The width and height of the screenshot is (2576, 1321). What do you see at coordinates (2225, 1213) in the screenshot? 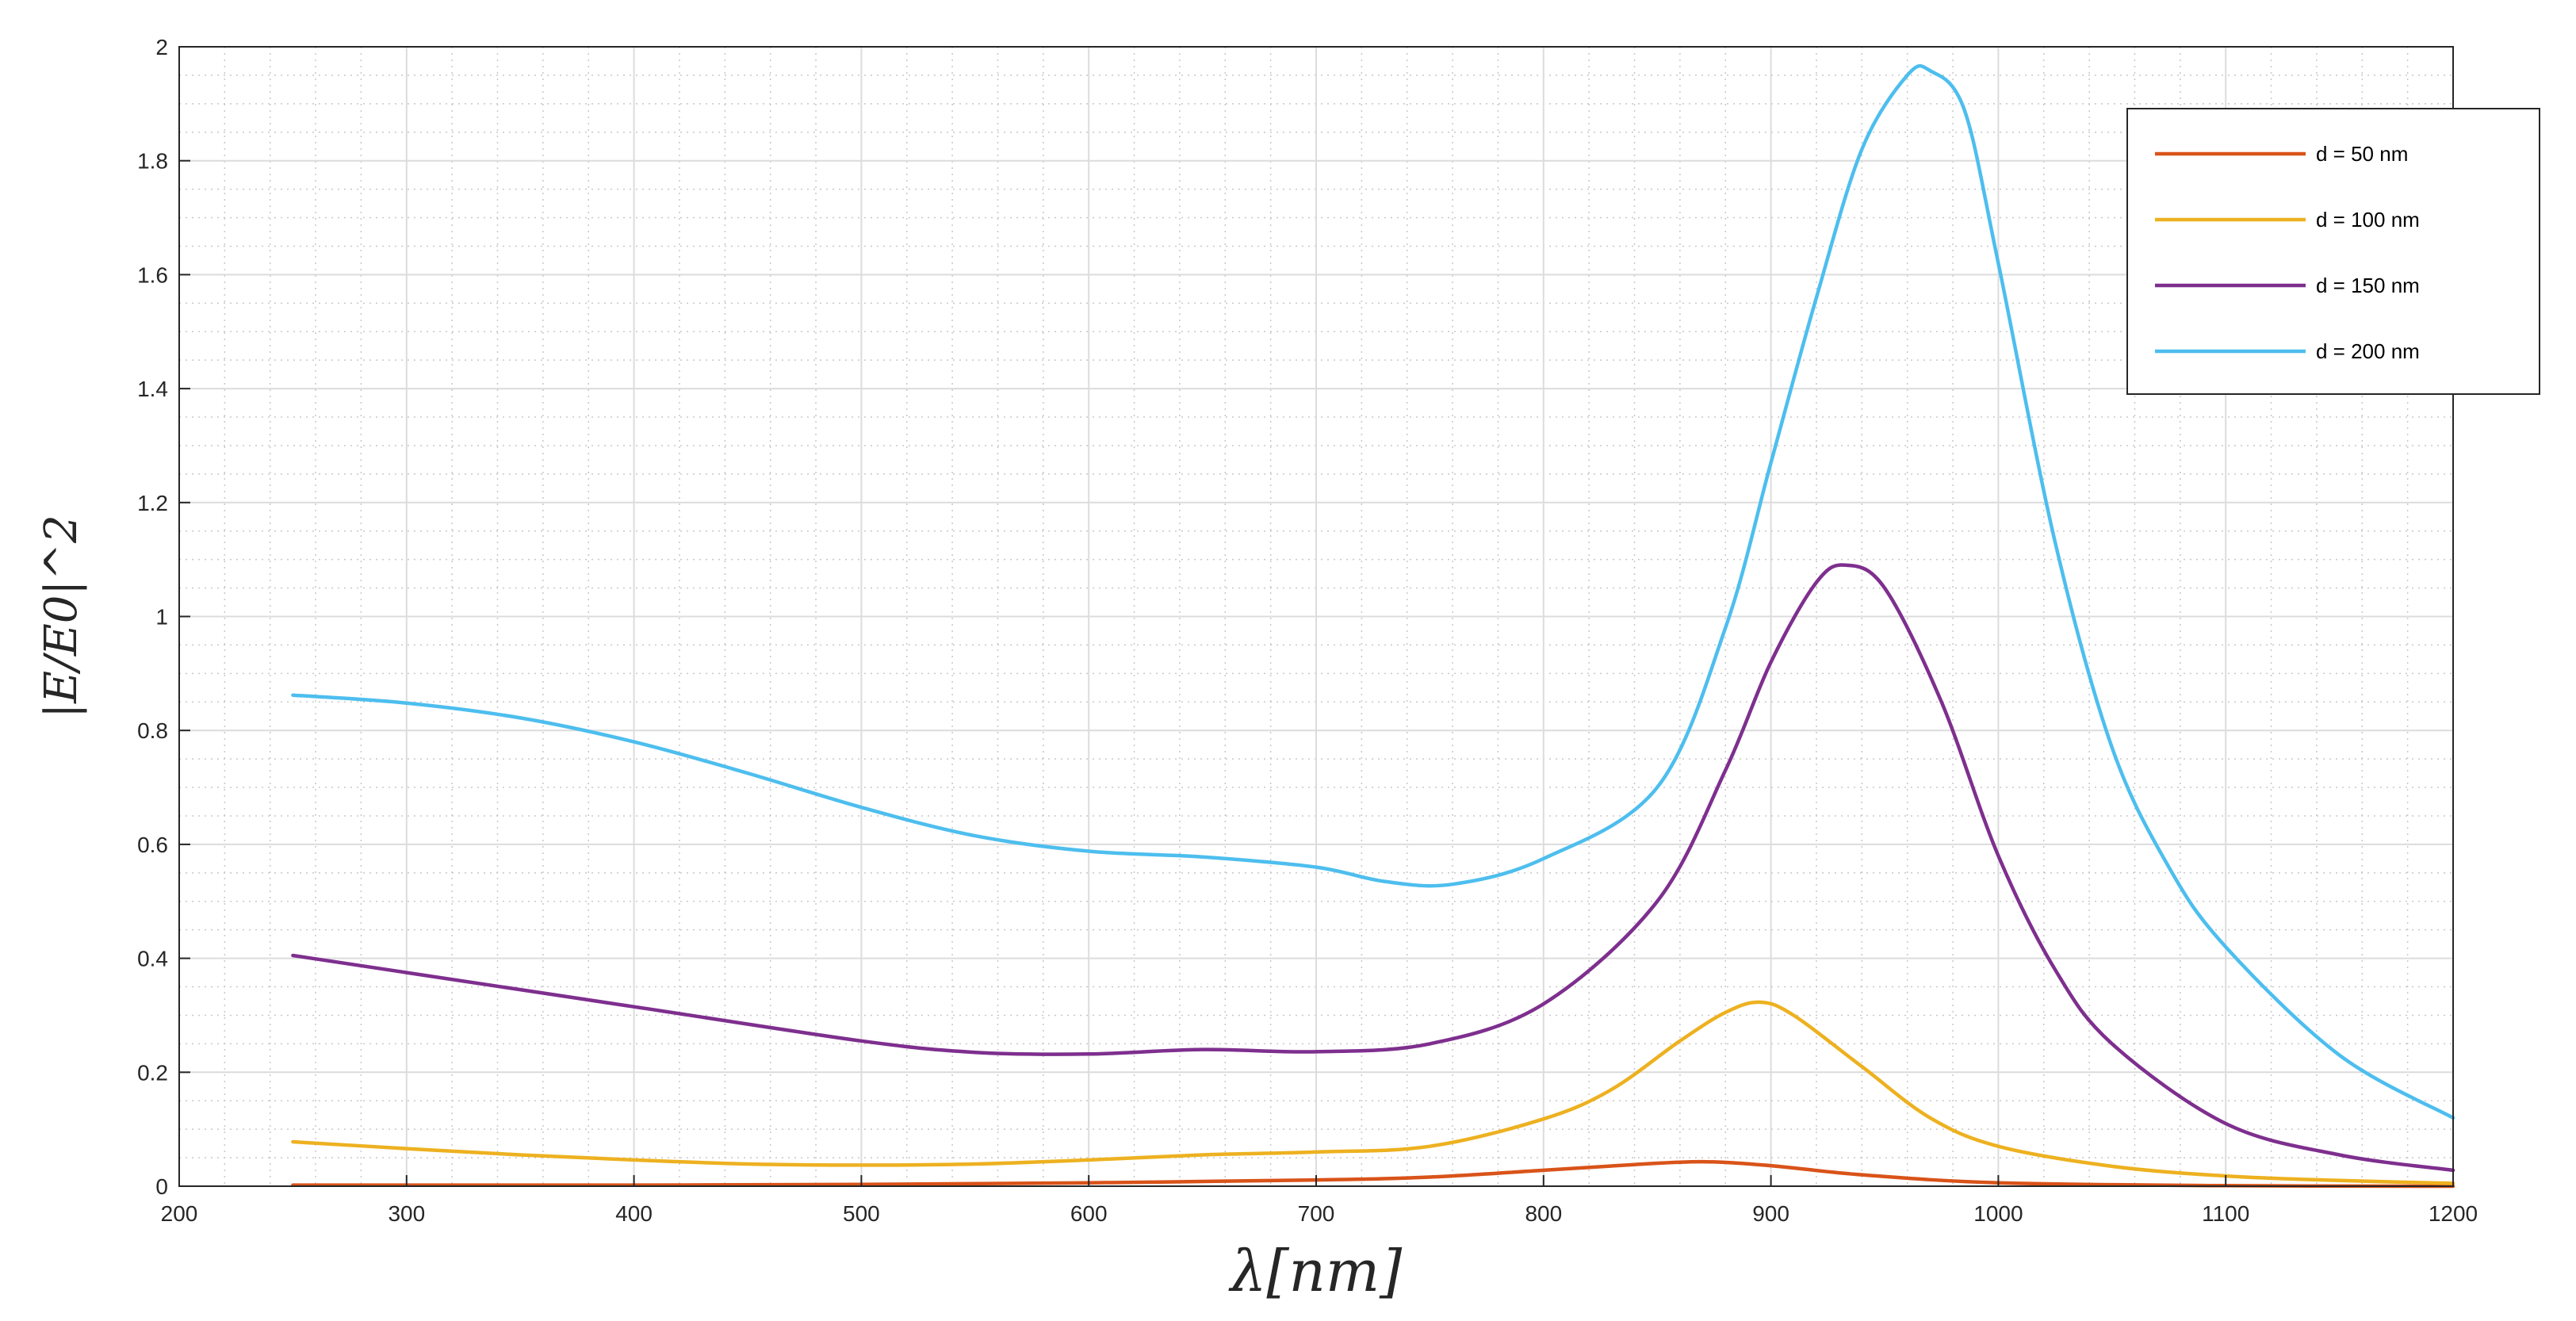
I see `x-tick-label: 1100` at bounding box center [2225, 1213].